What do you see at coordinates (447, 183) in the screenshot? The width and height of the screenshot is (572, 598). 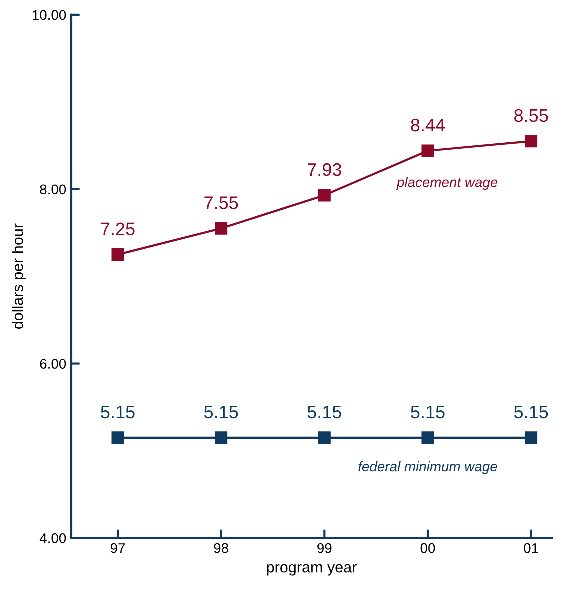 I see `series-label: placement wage` at bounding box center [447, 183].